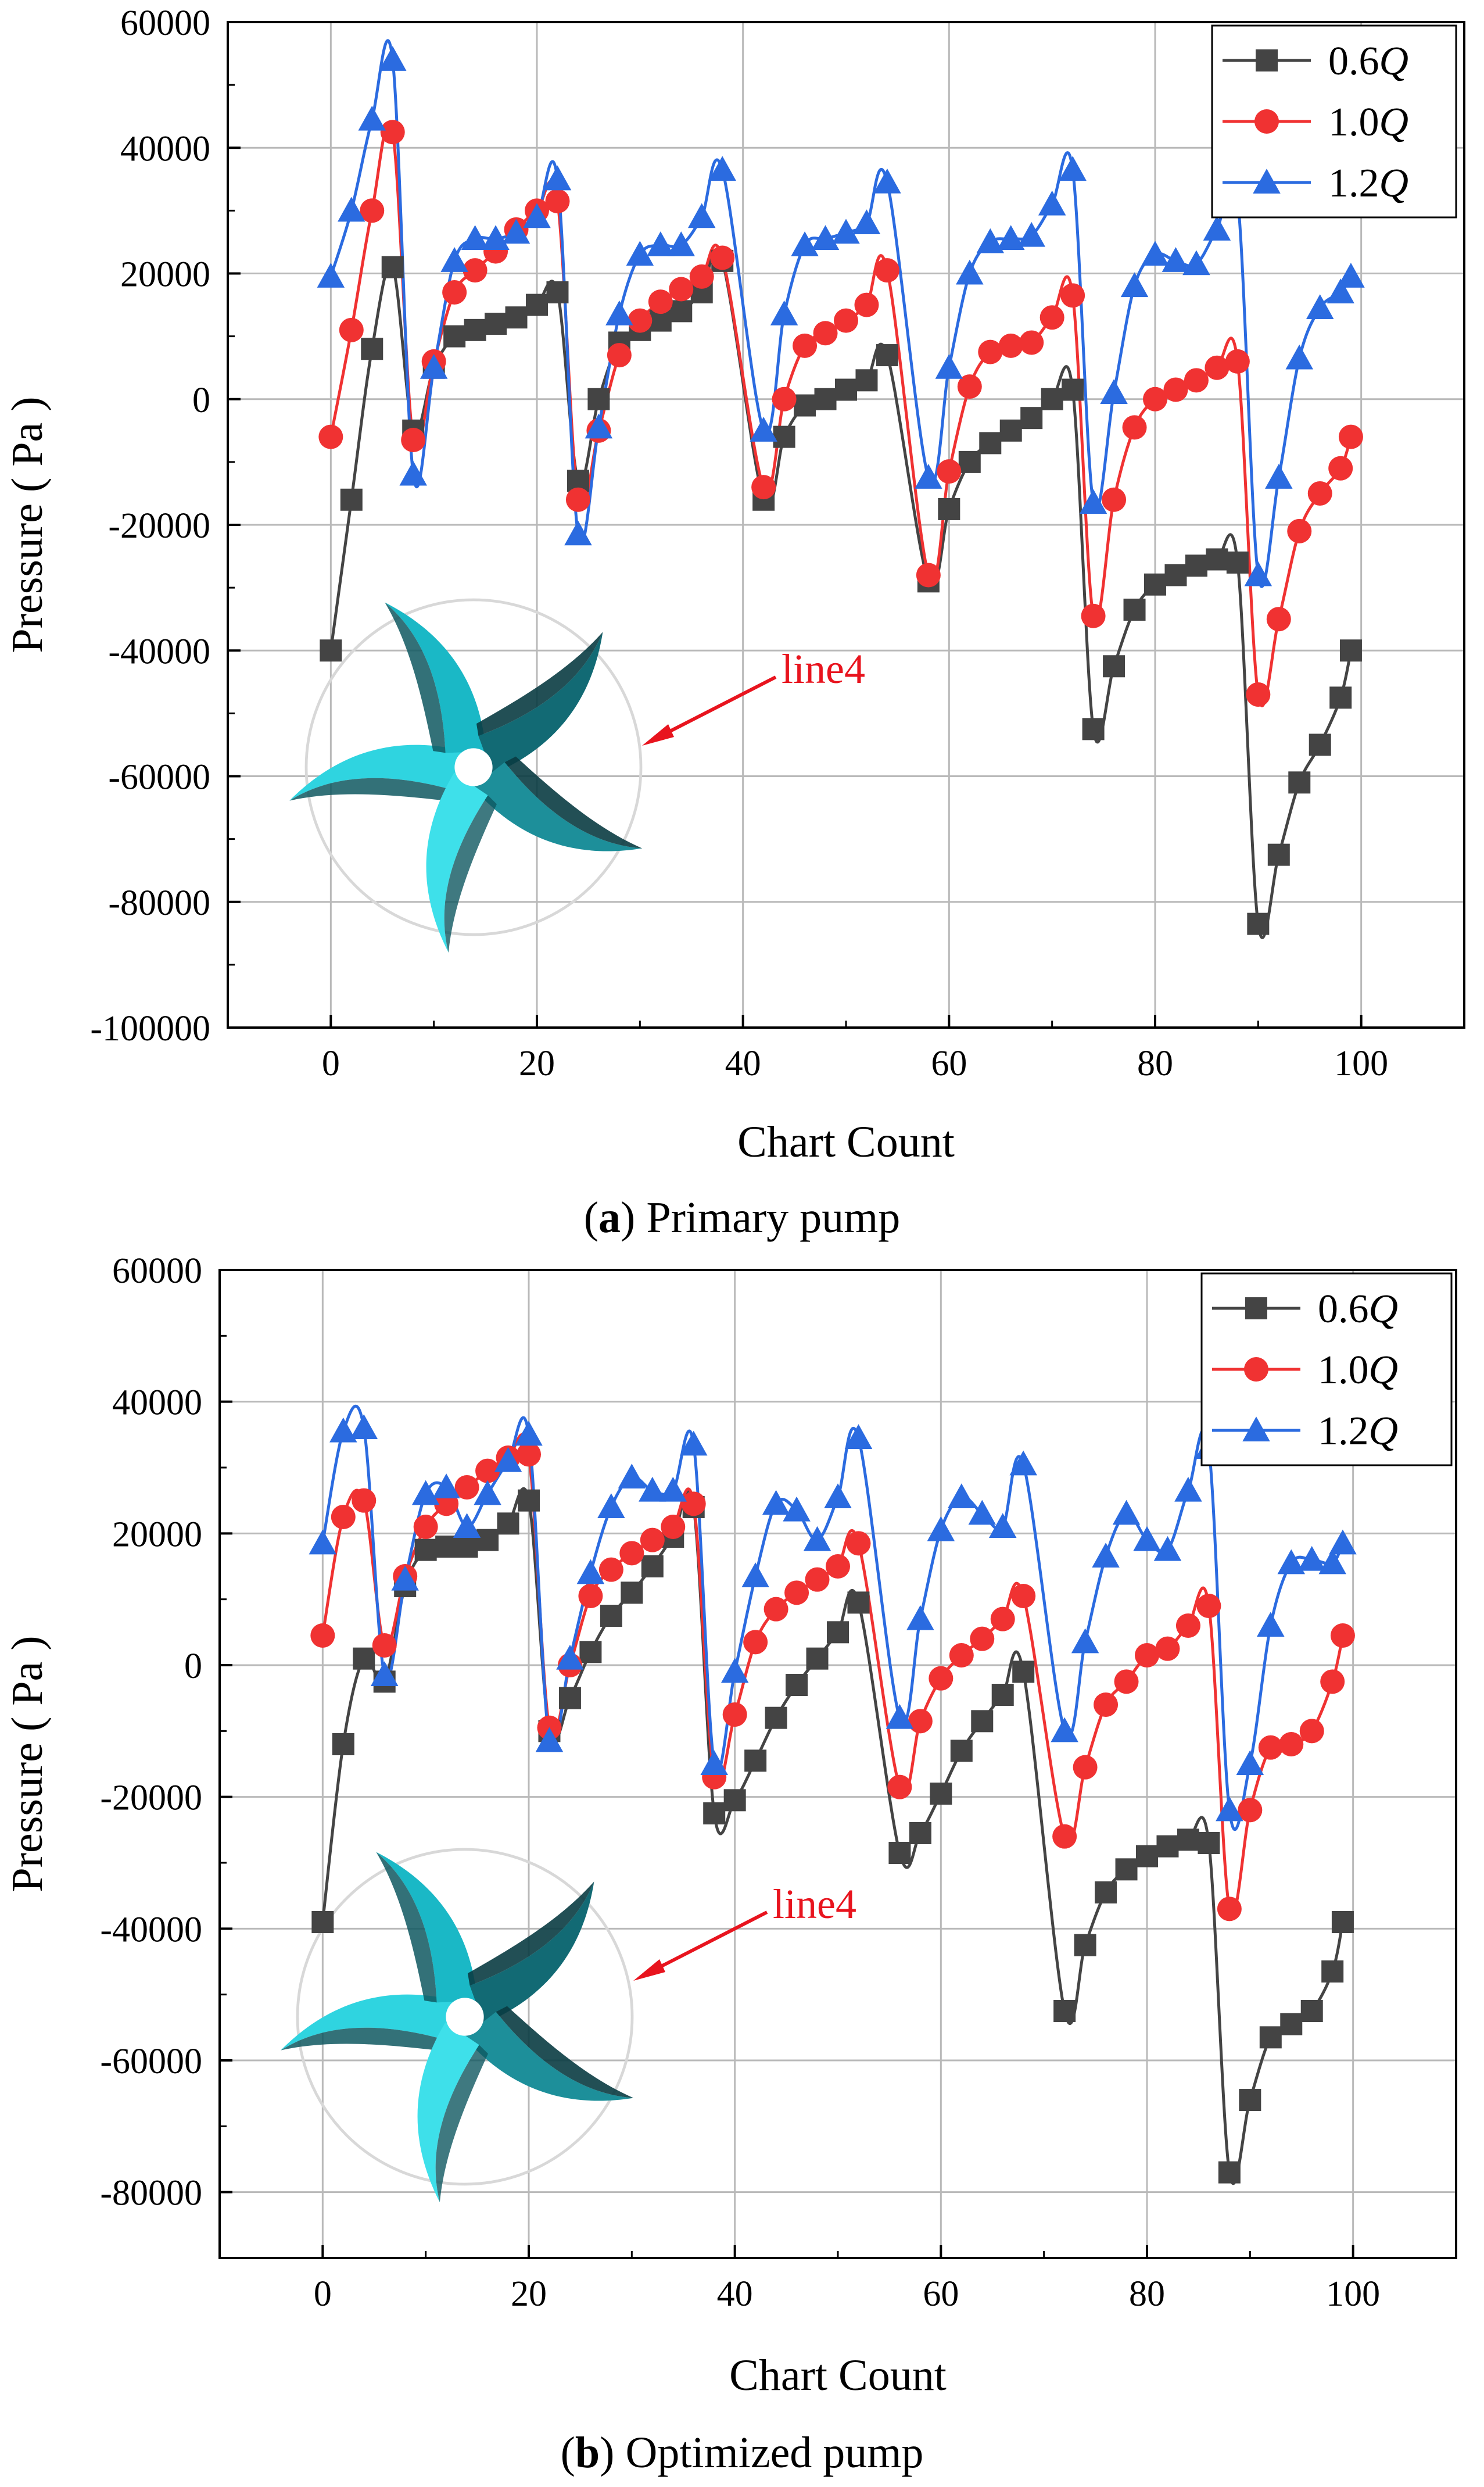 This screenshot has height=2487, width=1484. I want to click on legend-marker-1.0Q, so click(1256, 1369).